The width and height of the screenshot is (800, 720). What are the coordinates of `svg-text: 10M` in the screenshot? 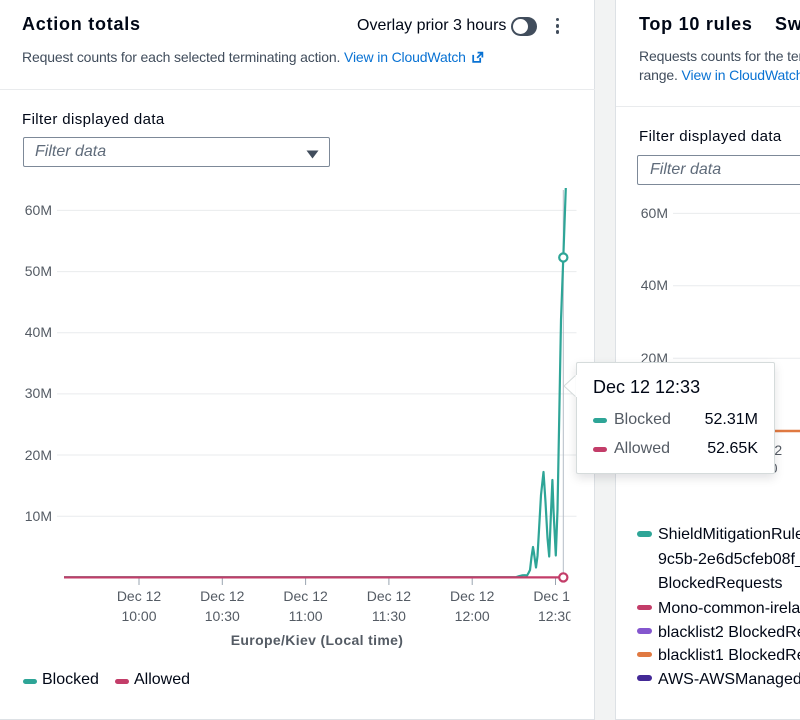 It's located at (38, 516).